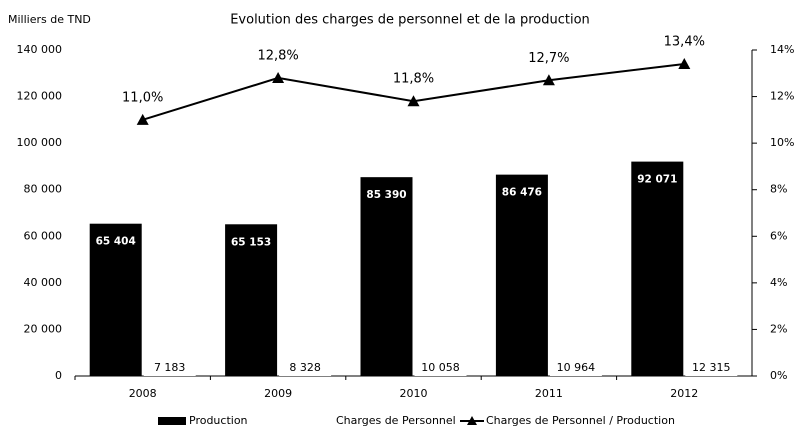 The image size is (796, 429). What do you see at coordinates (49, 19) in the screenshot?
I see `y-axis-label: Milliers de TND` at bounding box center [49, 19].